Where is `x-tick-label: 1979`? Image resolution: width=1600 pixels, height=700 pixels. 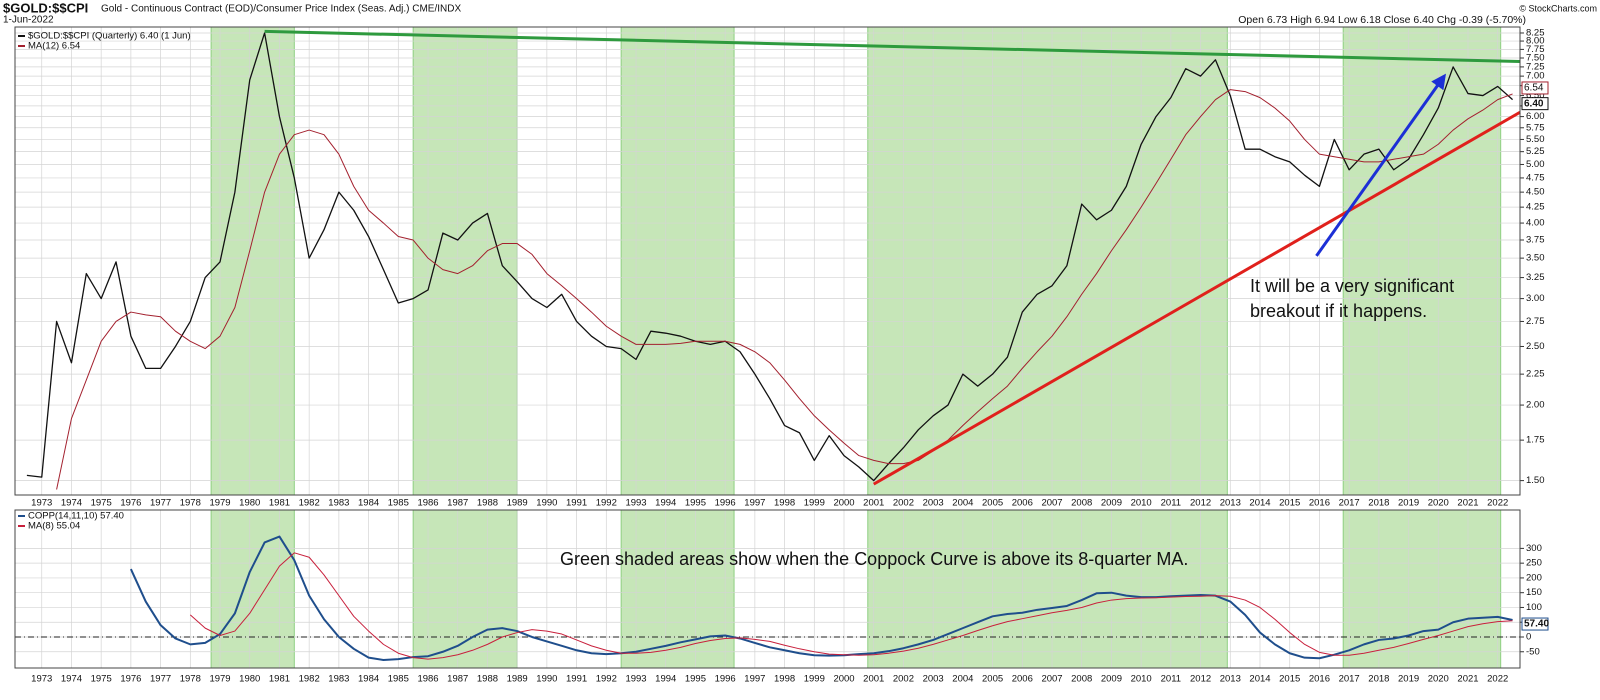
x-tick-label: 1979 is located at coordinates (219, 679).